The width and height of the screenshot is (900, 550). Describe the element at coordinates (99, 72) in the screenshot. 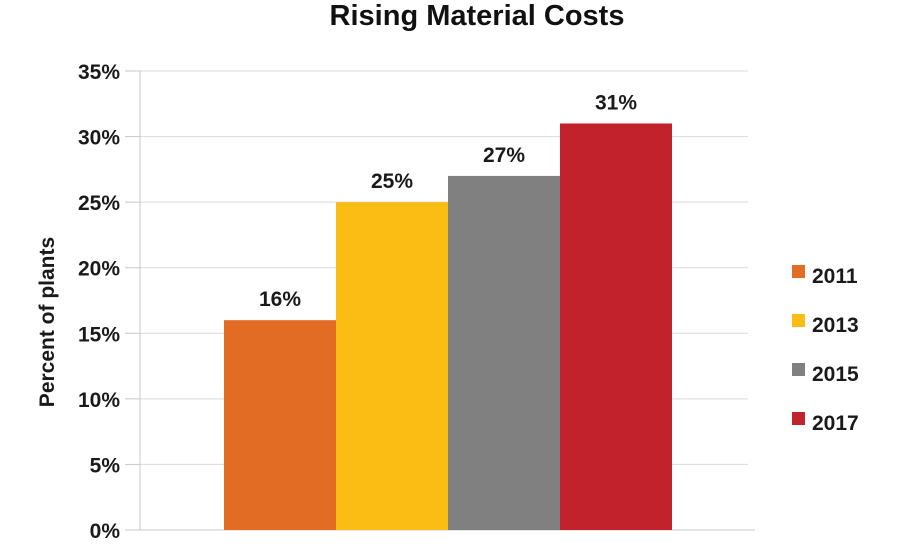

I see `y-tick-label: 35%` at that location.